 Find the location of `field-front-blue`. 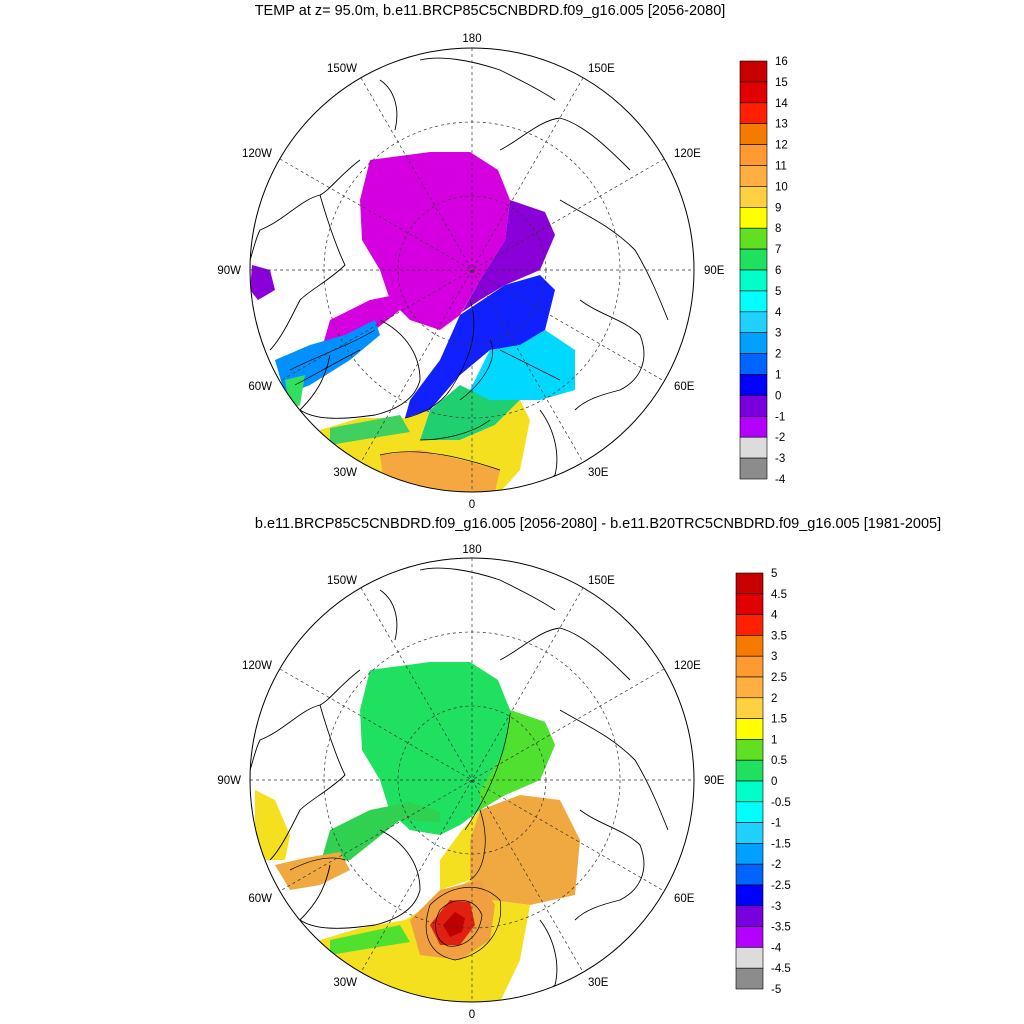

field-front-blue is located at coordinates (480, 346).